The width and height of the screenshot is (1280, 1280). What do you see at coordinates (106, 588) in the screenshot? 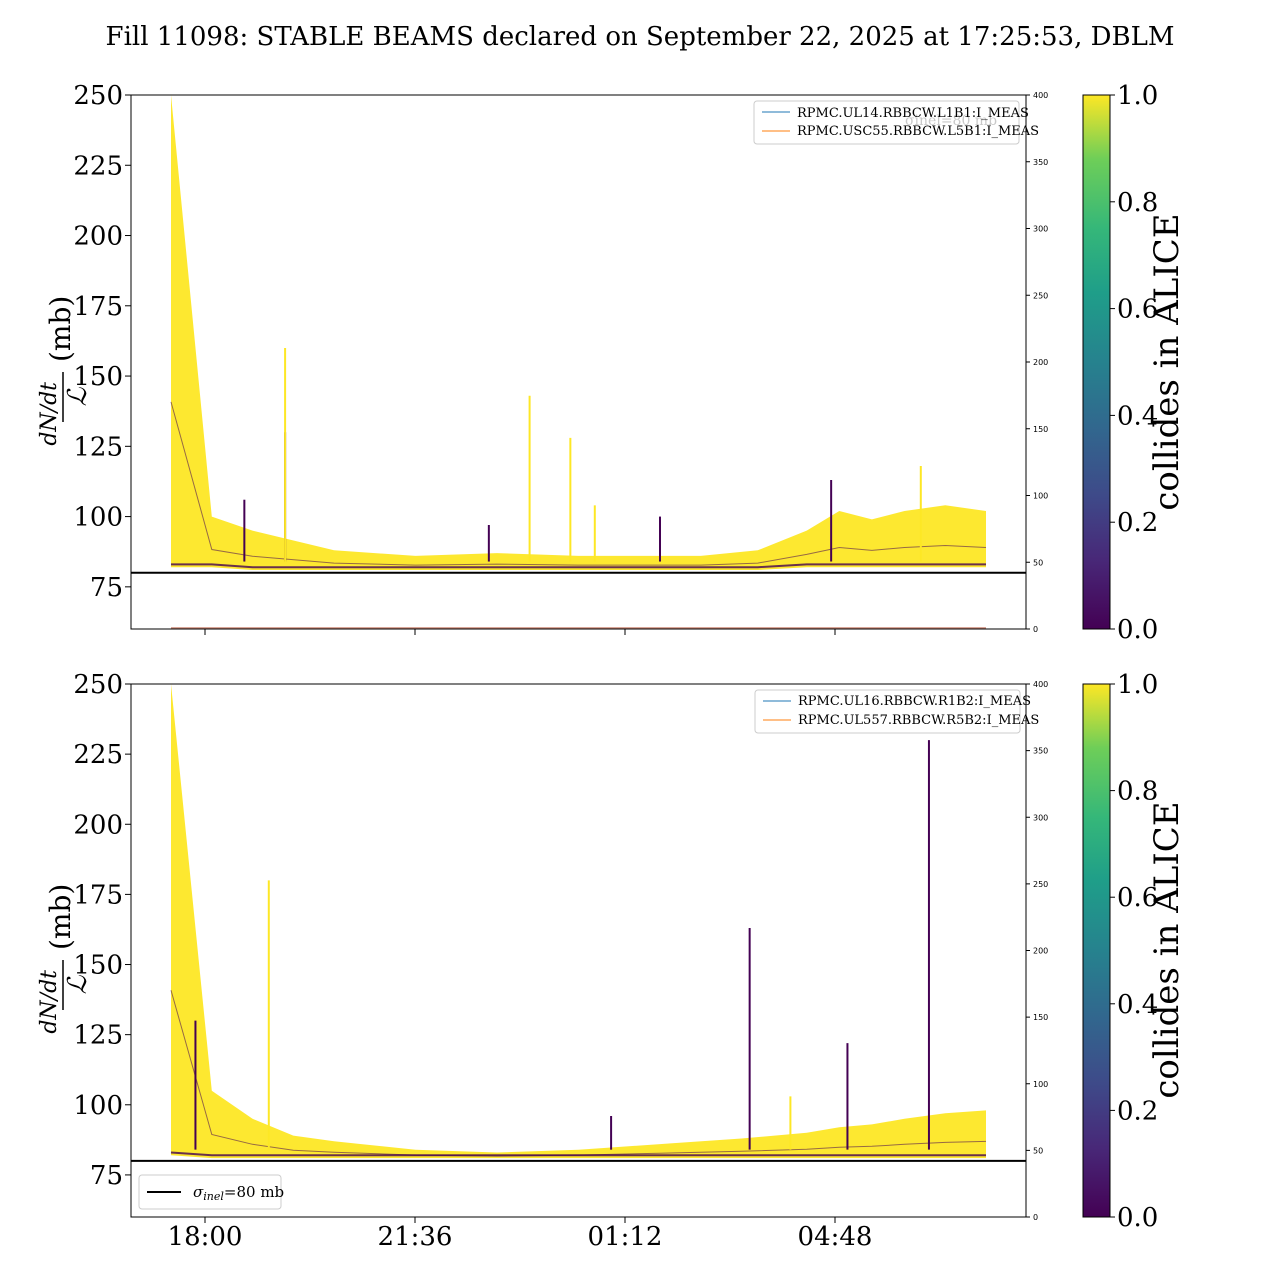
I see `top-ytick-0: 75` at bounding box center [106, 588].